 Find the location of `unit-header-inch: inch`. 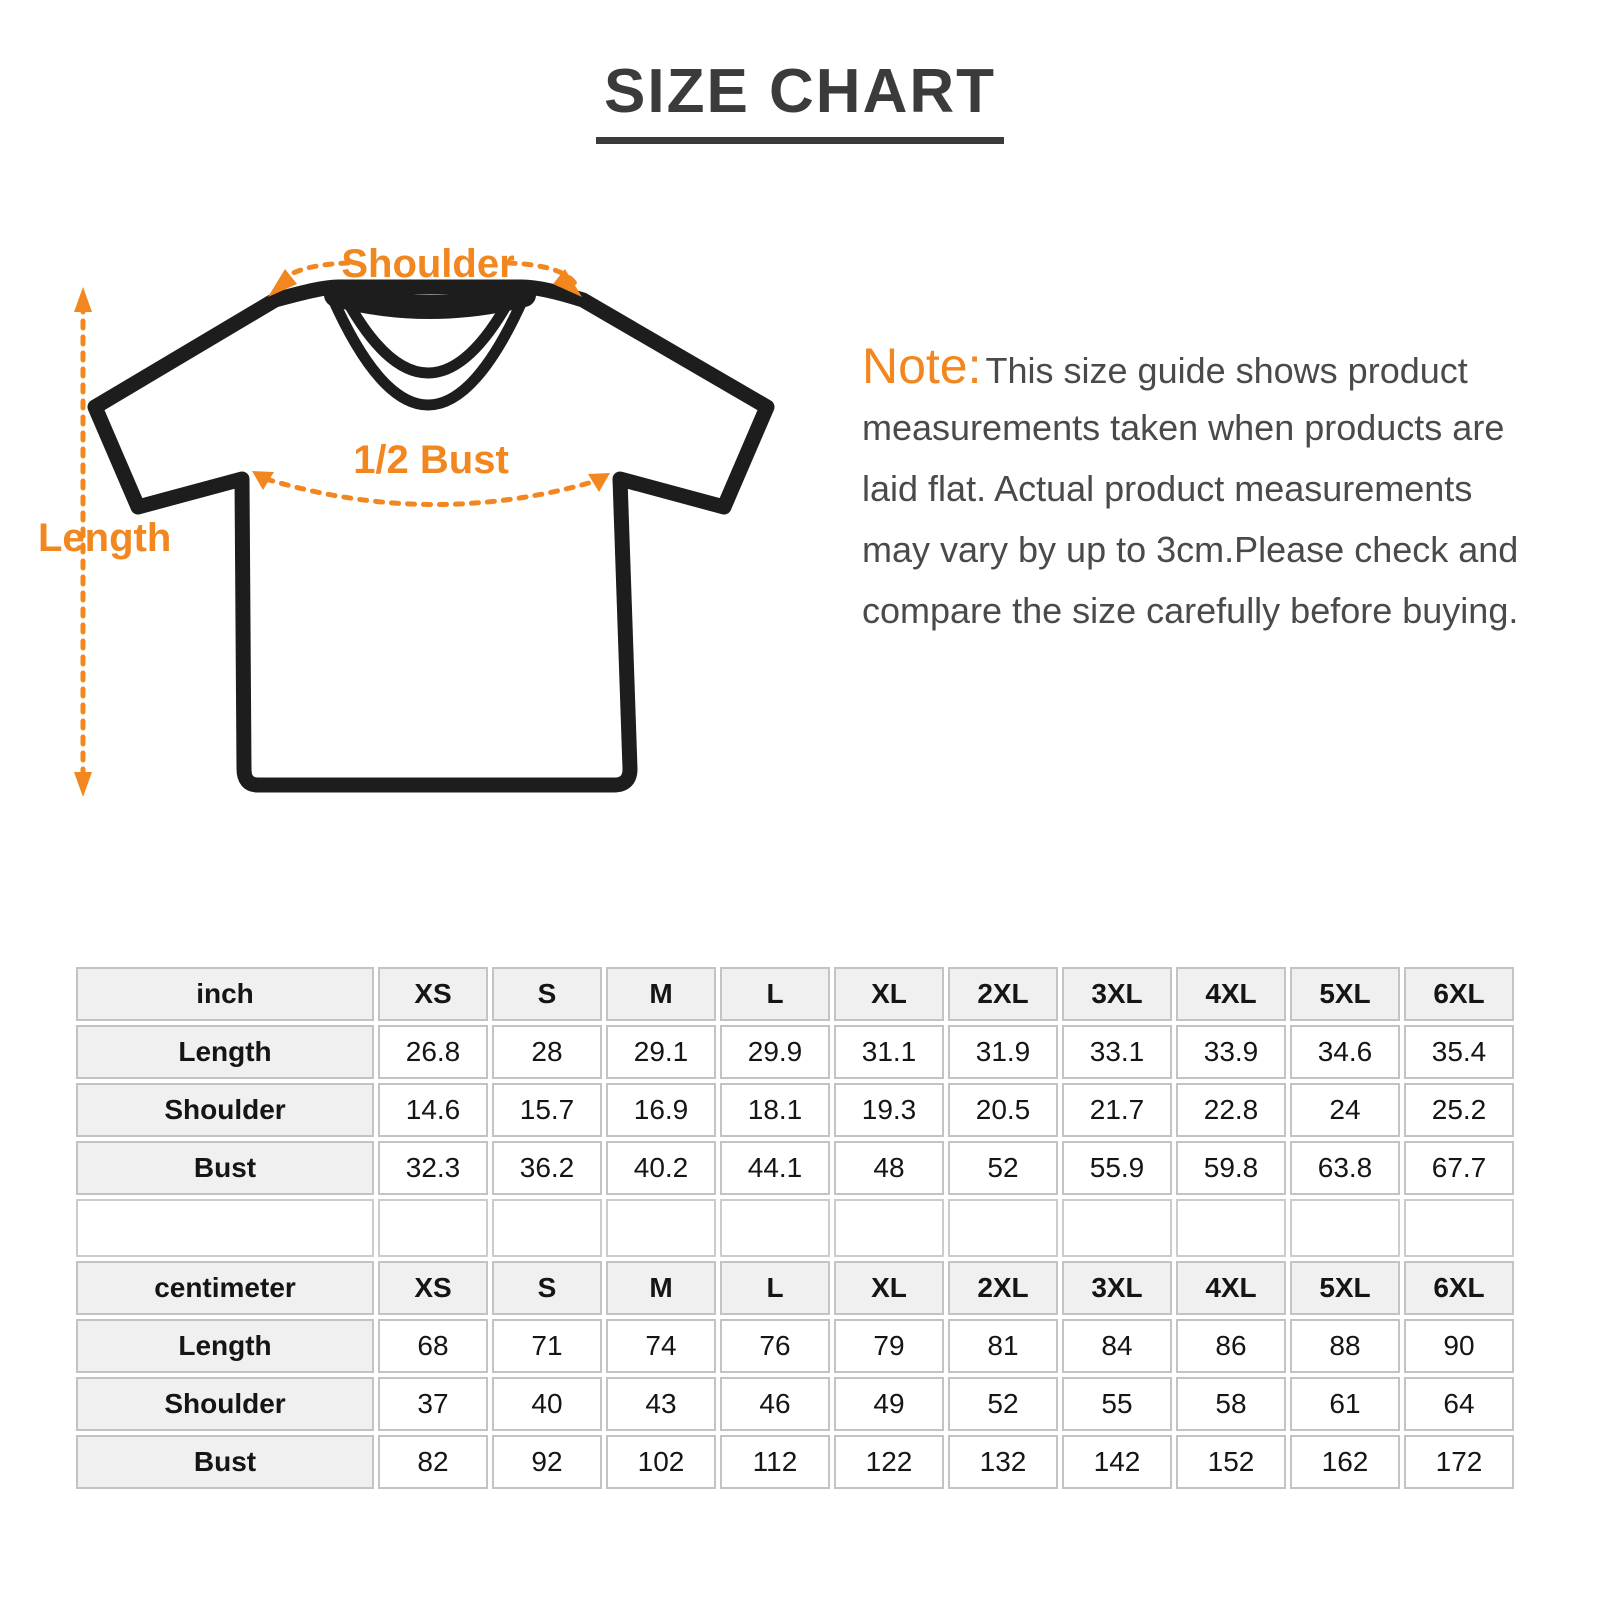

unit-header-inch: inch is located at coordinates (225, 994).